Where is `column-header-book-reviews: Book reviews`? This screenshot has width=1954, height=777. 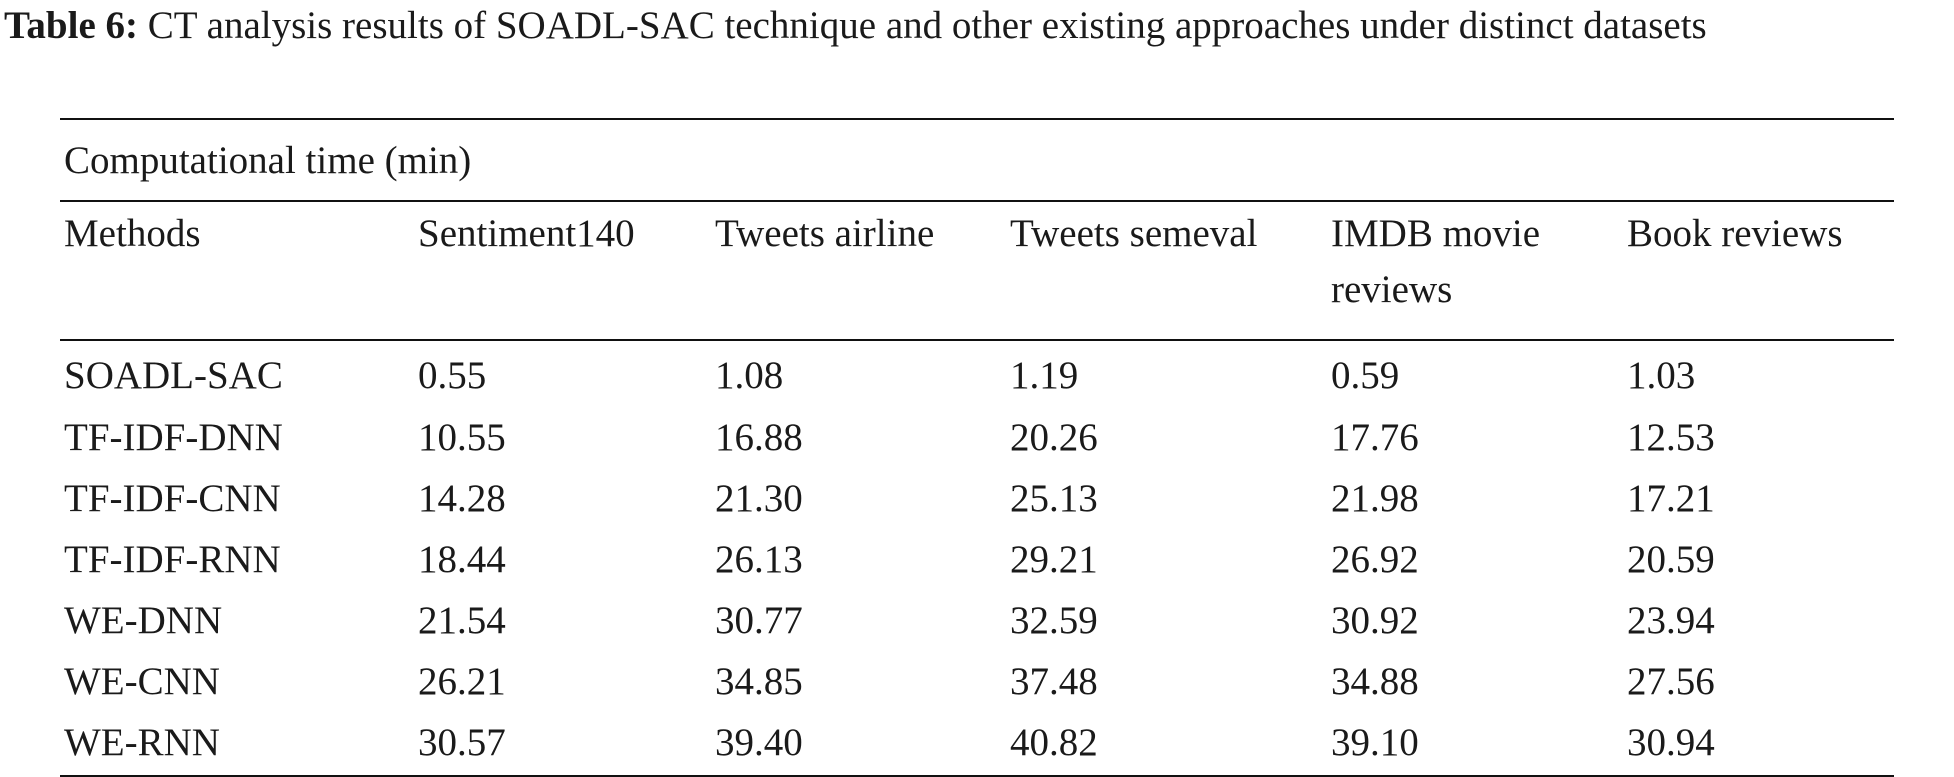 column-header-book-reviews: Book reviews is located at coordinates (1735, 233).